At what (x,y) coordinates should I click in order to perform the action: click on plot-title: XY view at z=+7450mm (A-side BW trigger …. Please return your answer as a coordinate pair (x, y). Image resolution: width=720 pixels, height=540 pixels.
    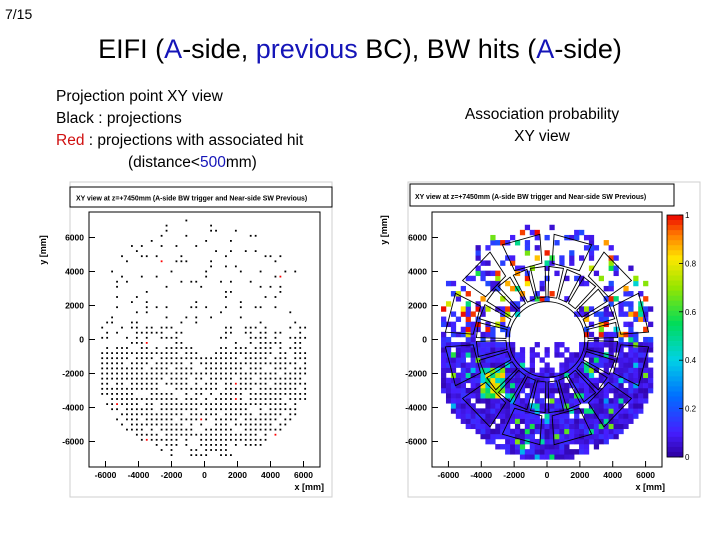
    Looking at the image, I should click on (191, 199).